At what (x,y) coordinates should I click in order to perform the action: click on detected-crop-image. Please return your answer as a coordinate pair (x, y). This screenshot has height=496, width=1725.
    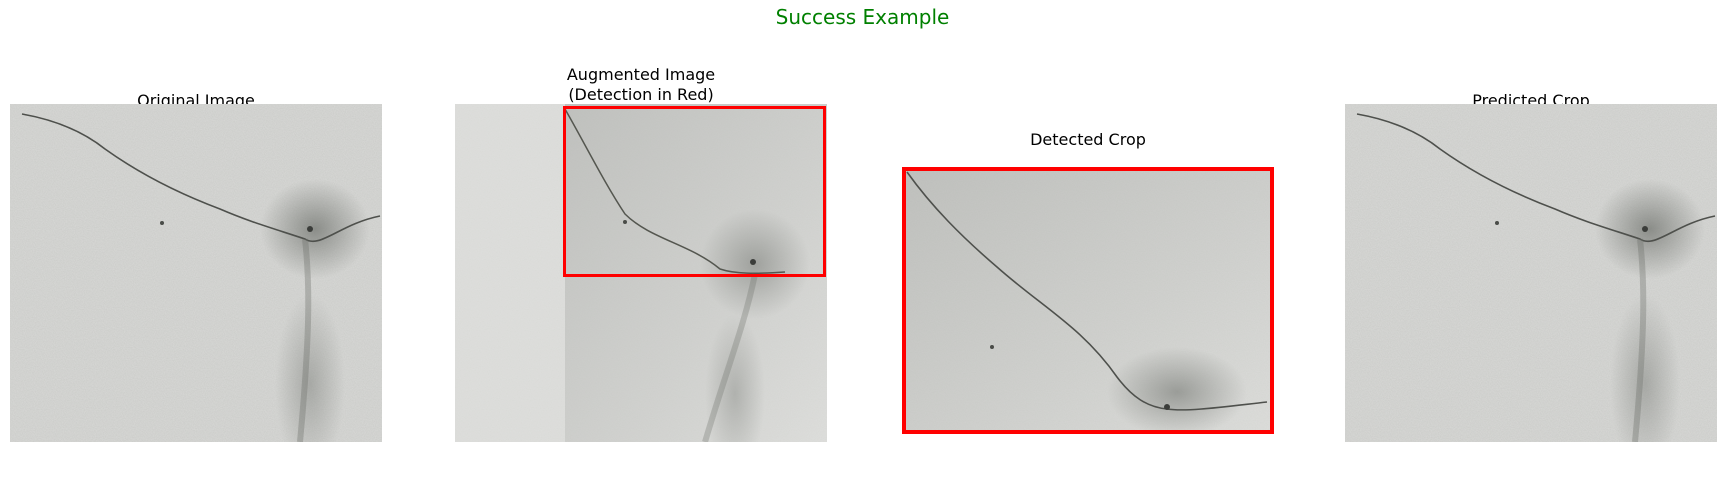
    Looking at the image, I should click on (1088, 300).